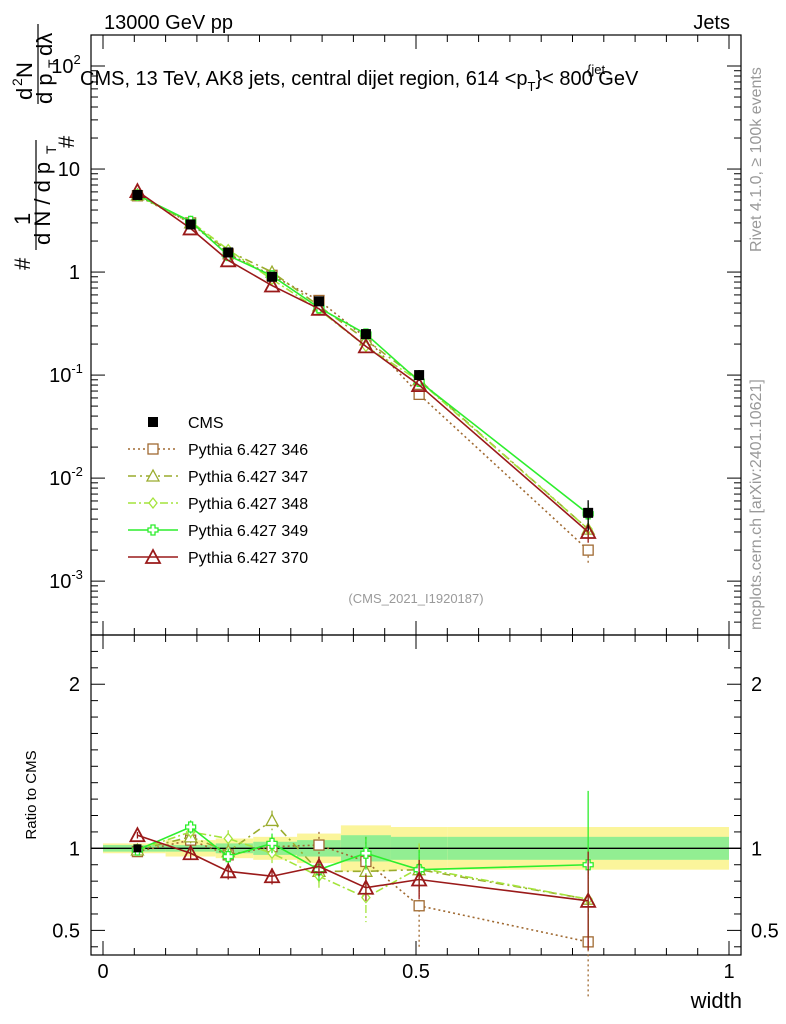  I want to click on legend-label: Pythia 6.427 349, so click(248, 531).